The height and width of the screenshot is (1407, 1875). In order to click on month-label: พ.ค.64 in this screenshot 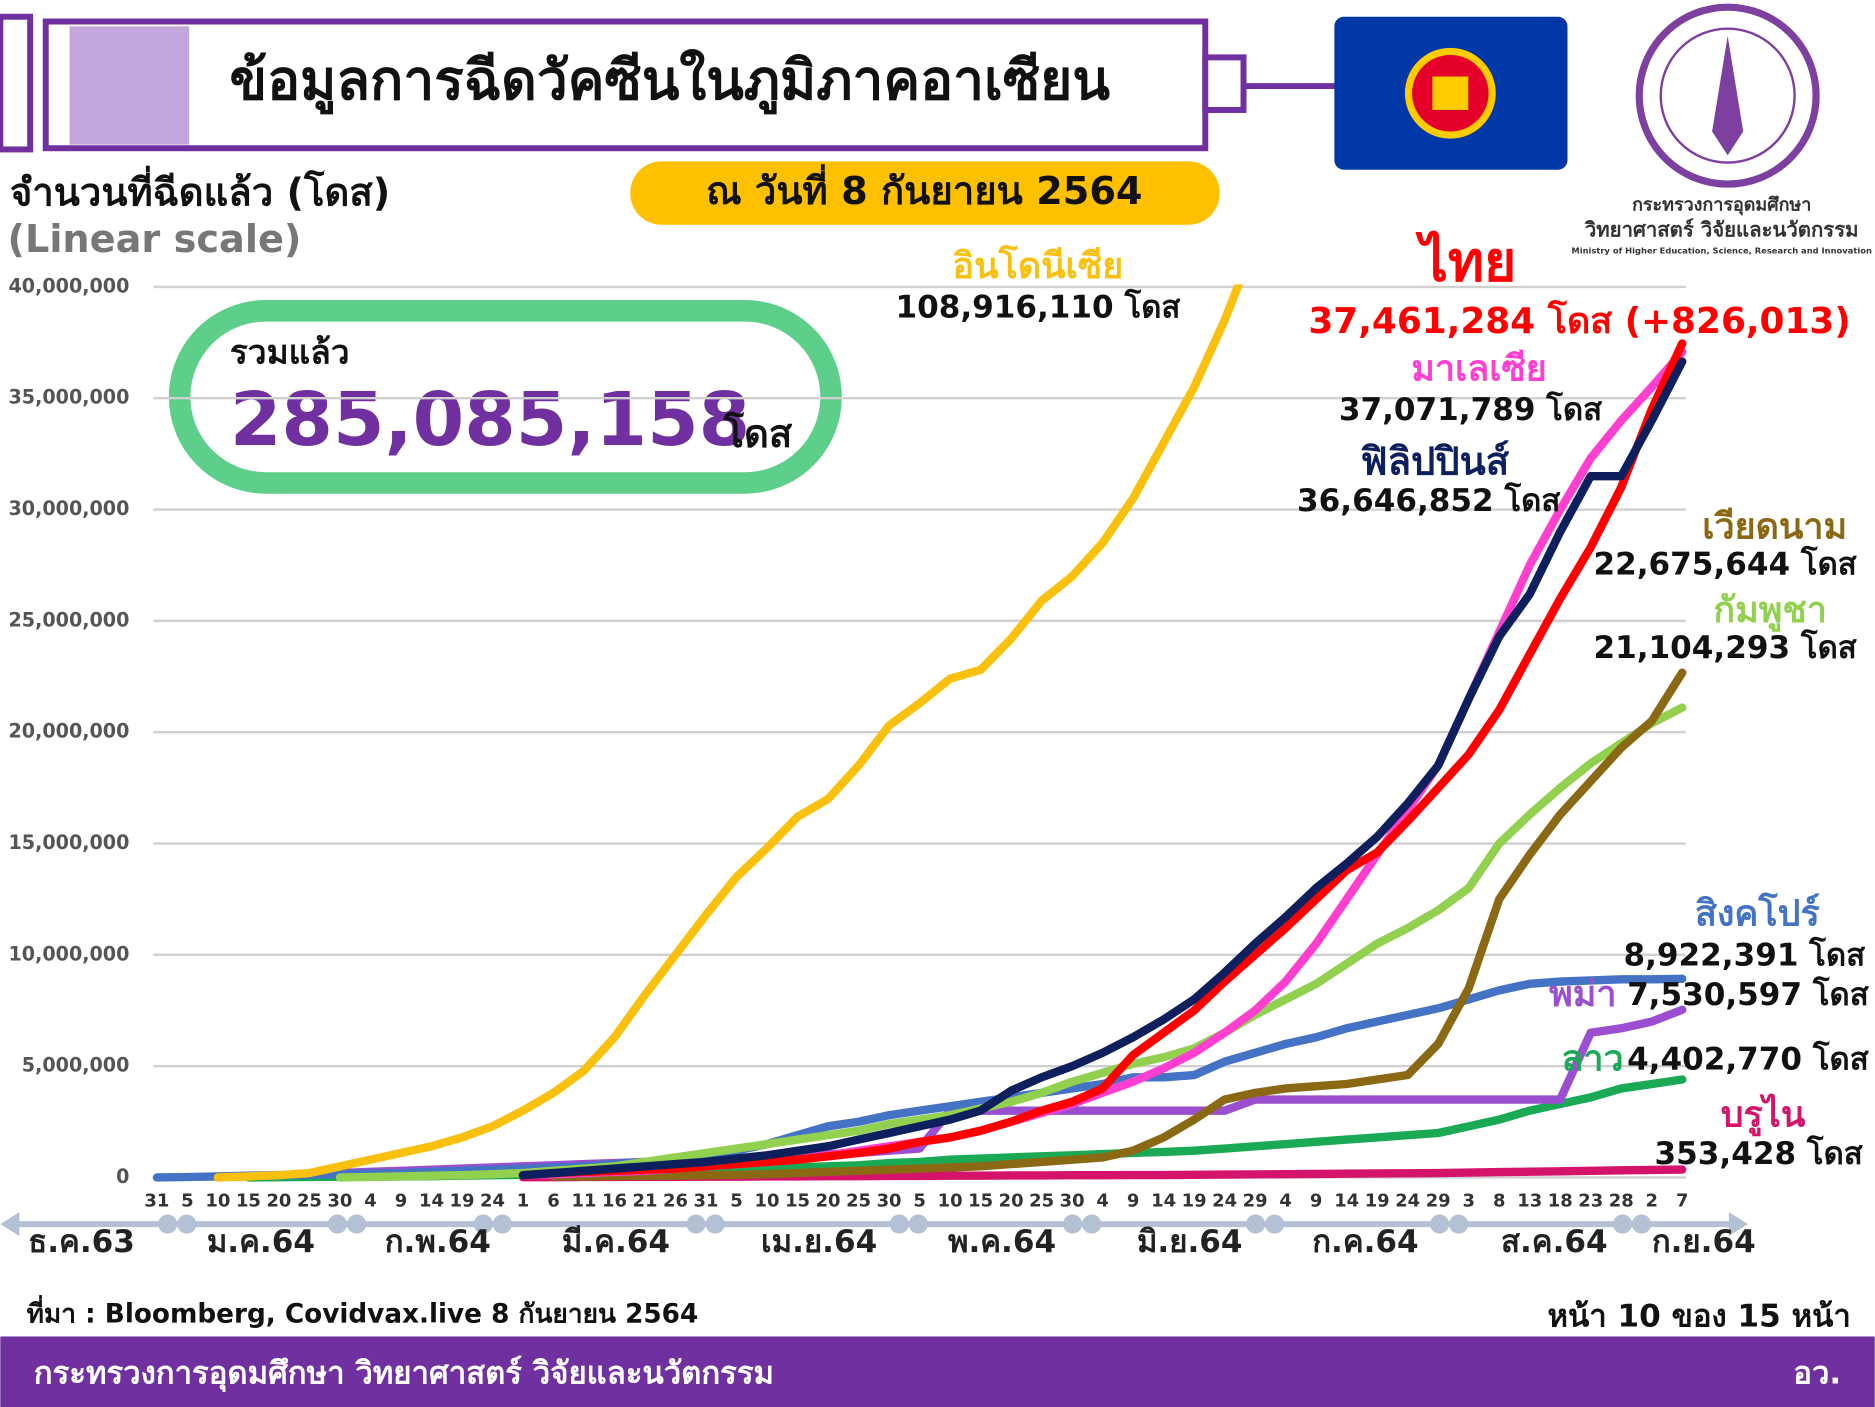, I will do `click(1002, 1242)`.